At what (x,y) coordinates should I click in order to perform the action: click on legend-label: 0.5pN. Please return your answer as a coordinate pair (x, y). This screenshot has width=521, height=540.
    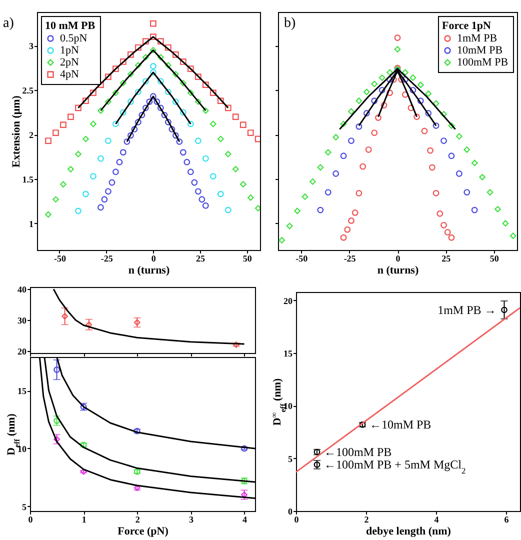
    Looking at the image, I should click on (74, 38).